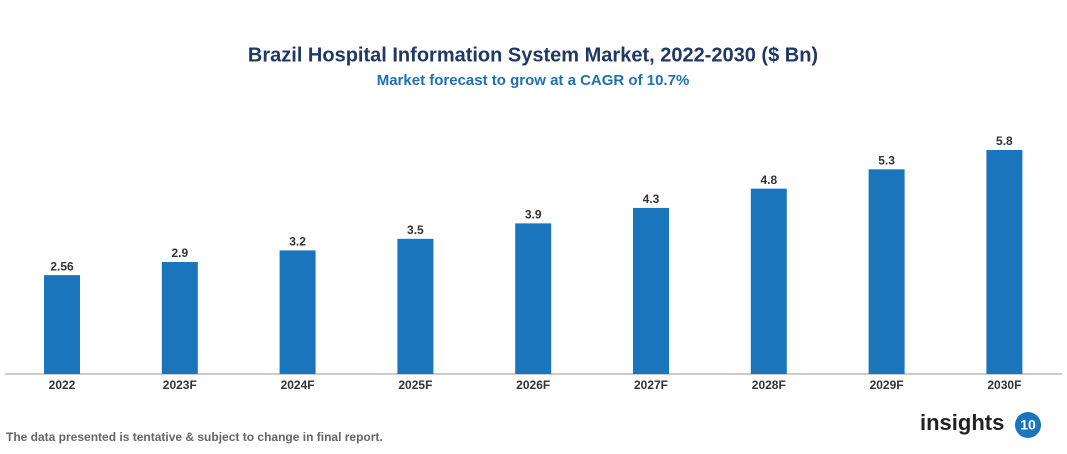  What do you see at coordinates (297, 242) in the screenshot?
I see `data-label: 3.2` at bounding box center [297, 242].